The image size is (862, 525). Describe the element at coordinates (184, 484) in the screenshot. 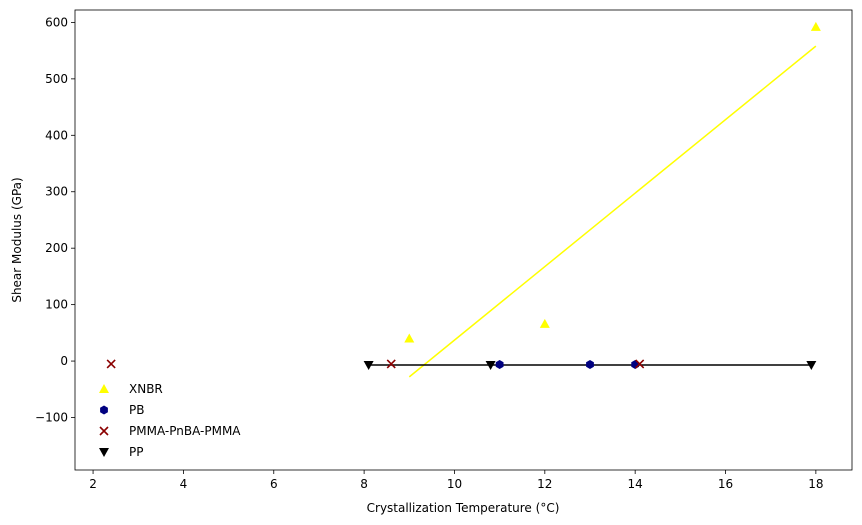

I see `x-tick-label: 4` at that location.